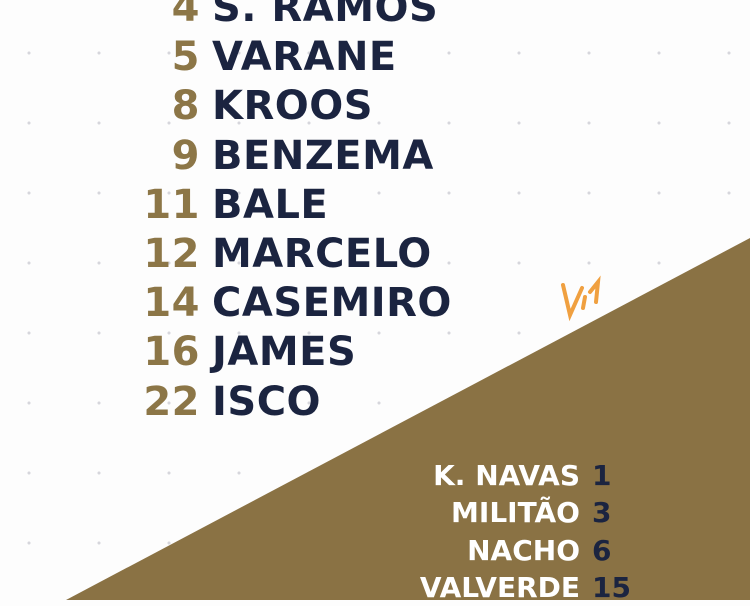  I want to click on player-number: 5, so click(185, 57).